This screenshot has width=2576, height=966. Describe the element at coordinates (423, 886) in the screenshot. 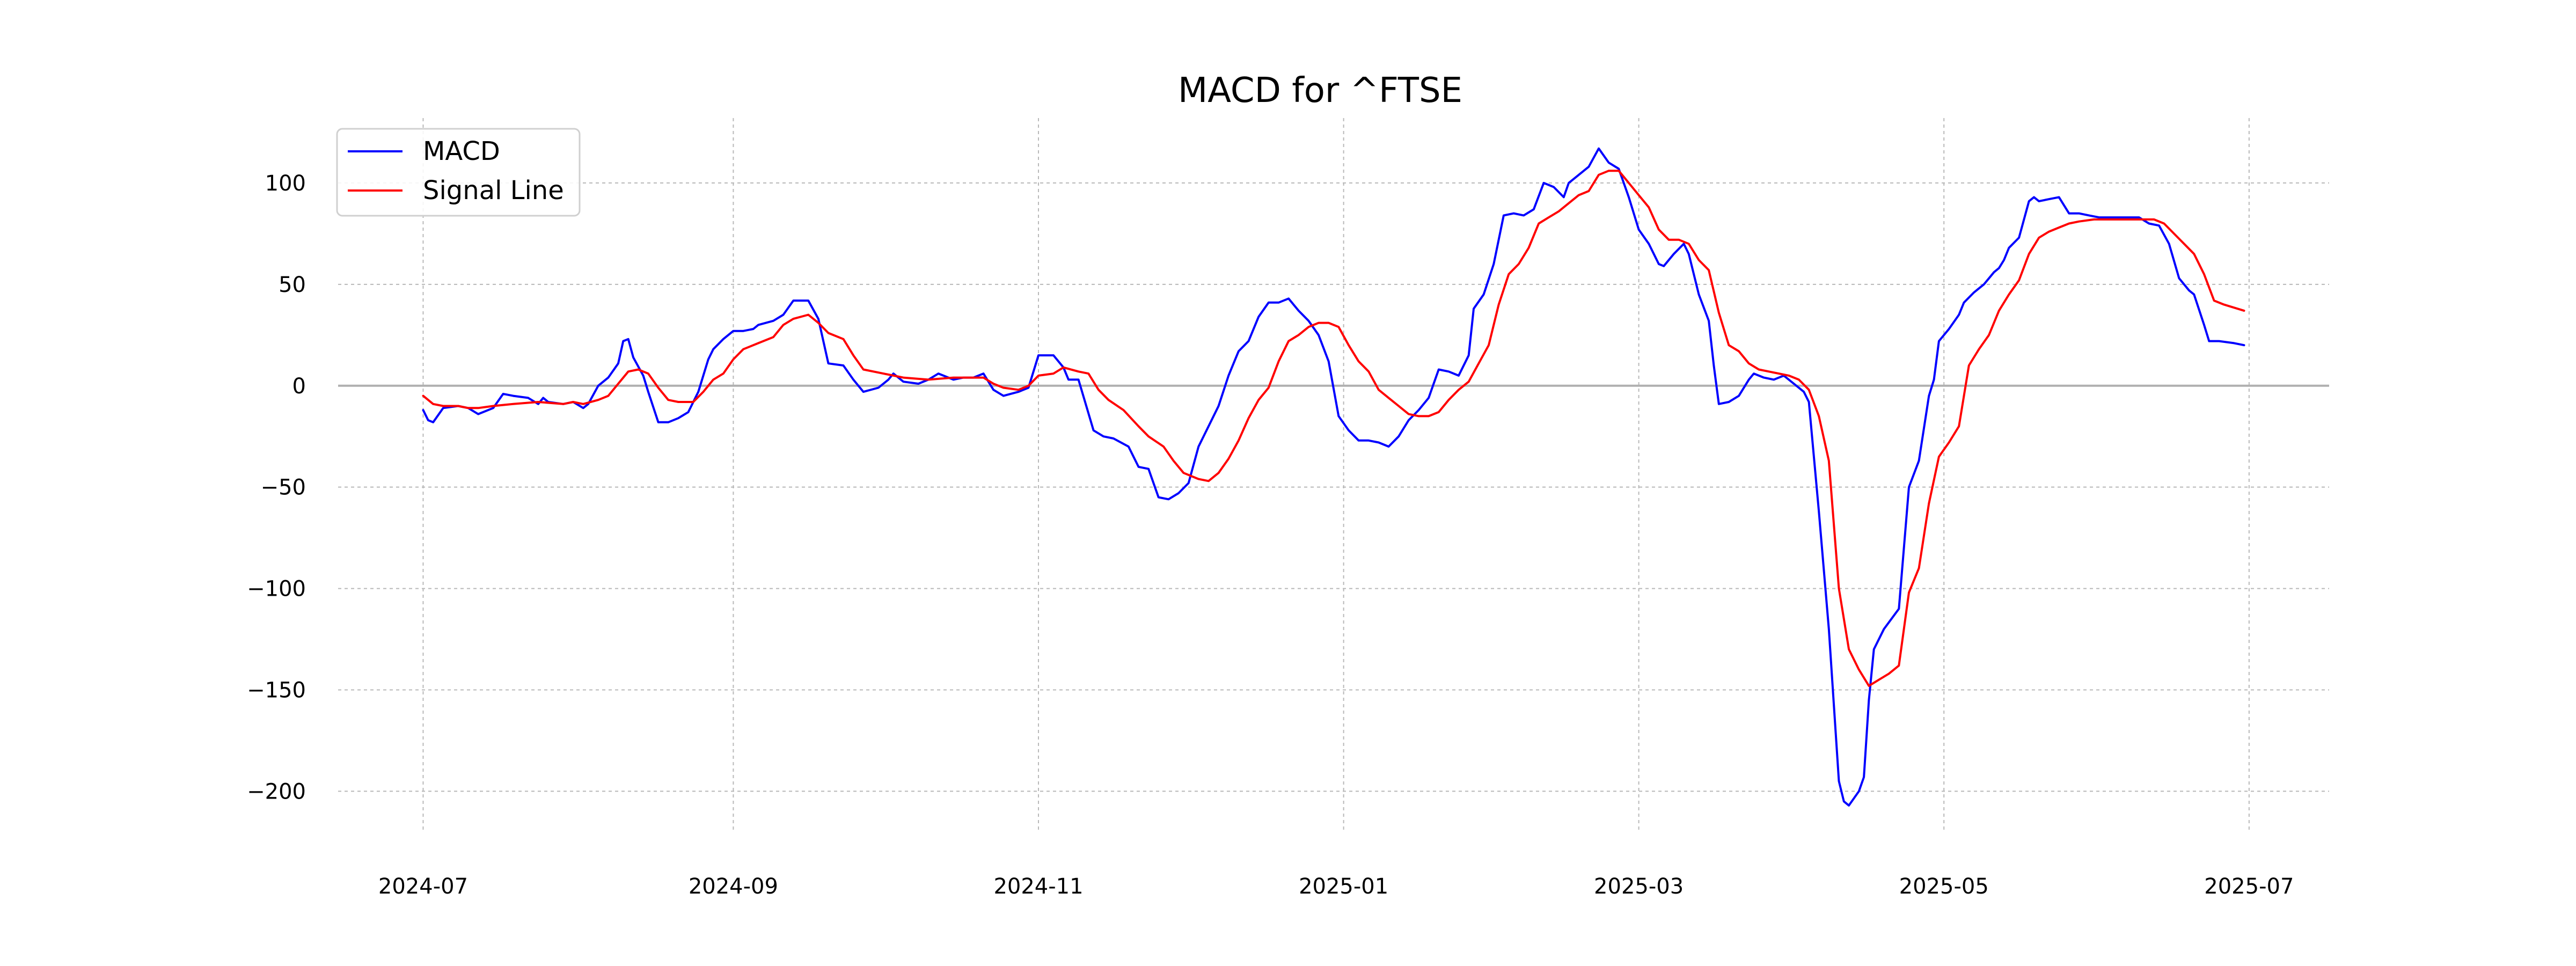

I see `x-tick-label: 2024-07` at that location.